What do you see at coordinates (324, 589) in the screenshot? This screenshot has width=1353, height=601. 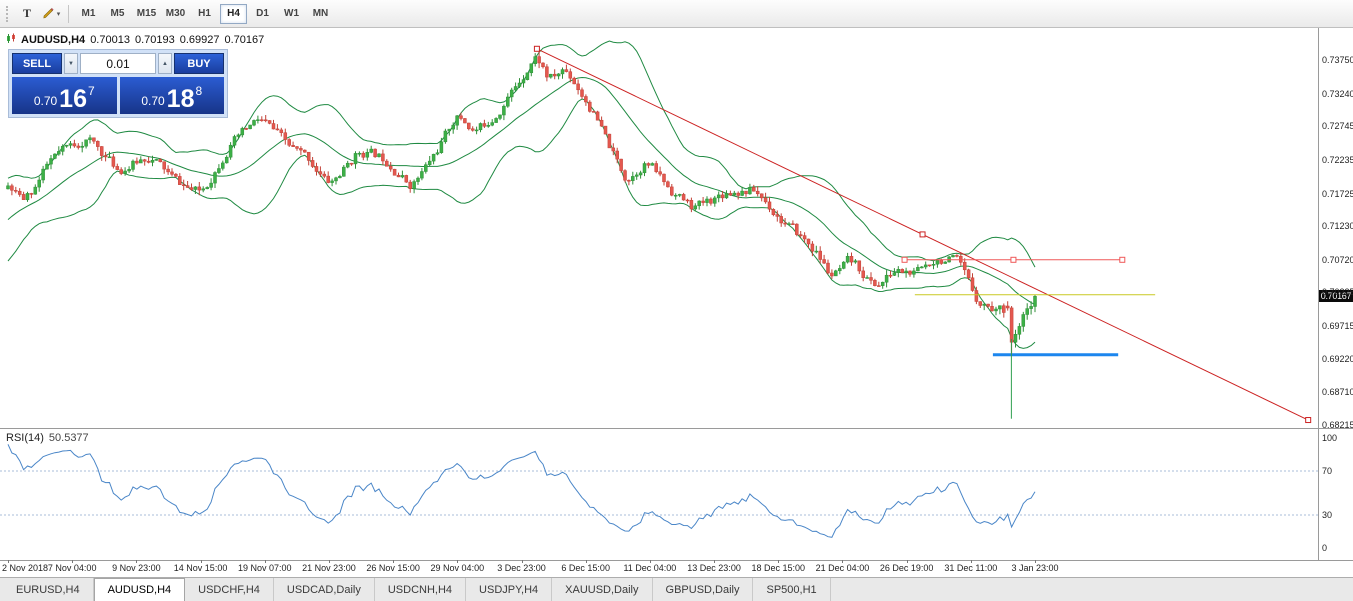 I see `chart-tab-usdcad: USDCAD,Daily` at bounding box center [324, 589].